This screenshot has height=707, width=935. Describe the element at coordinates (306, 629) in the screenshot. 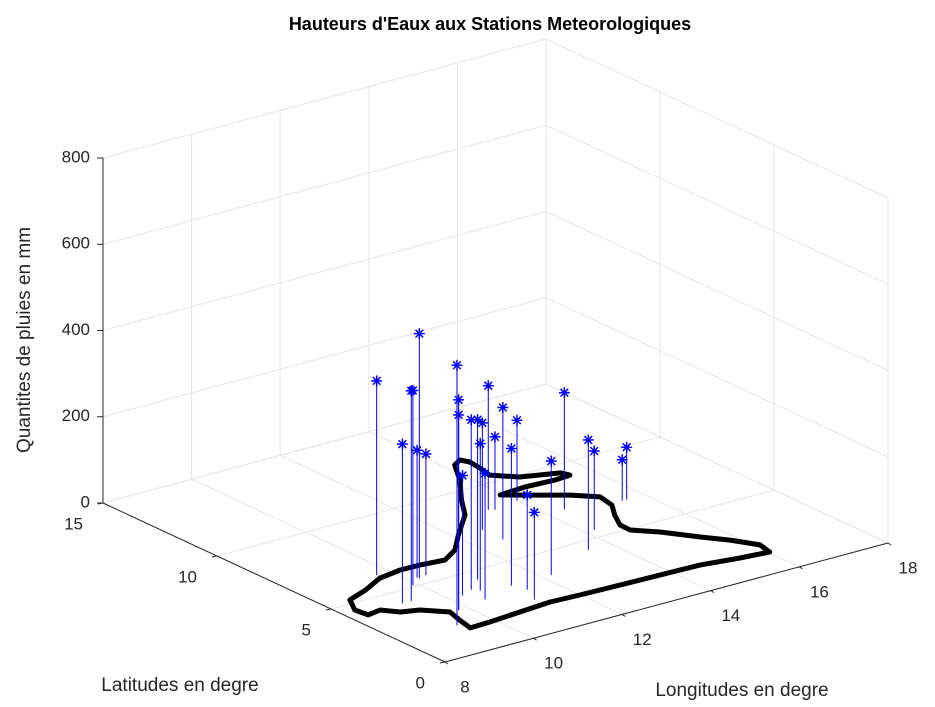

I see `y-tick-label: 5` at that location.